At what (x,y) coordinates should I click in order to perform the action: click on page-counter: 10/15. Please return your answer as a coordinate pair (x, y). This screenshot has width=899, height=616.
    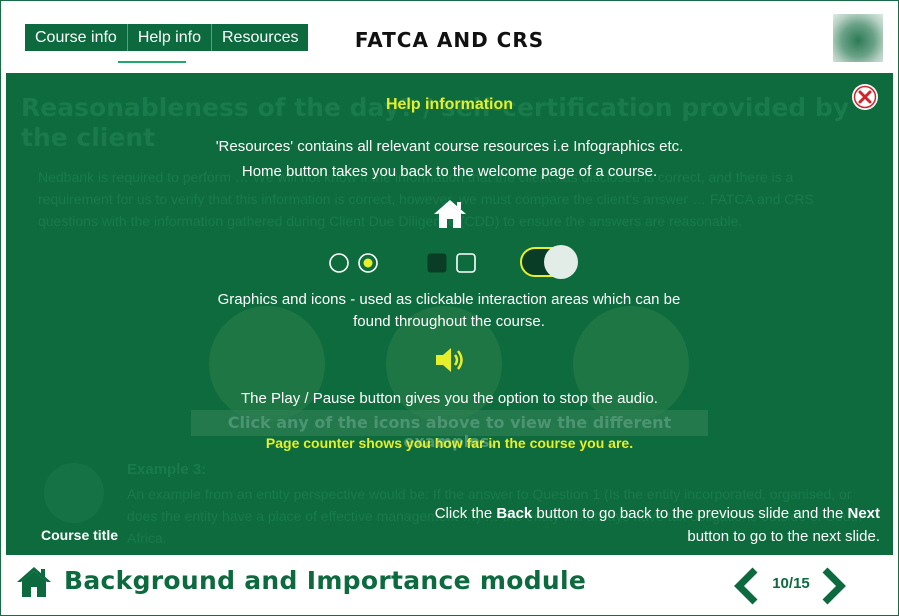
    Looking at the image, I should click on (791, 583).